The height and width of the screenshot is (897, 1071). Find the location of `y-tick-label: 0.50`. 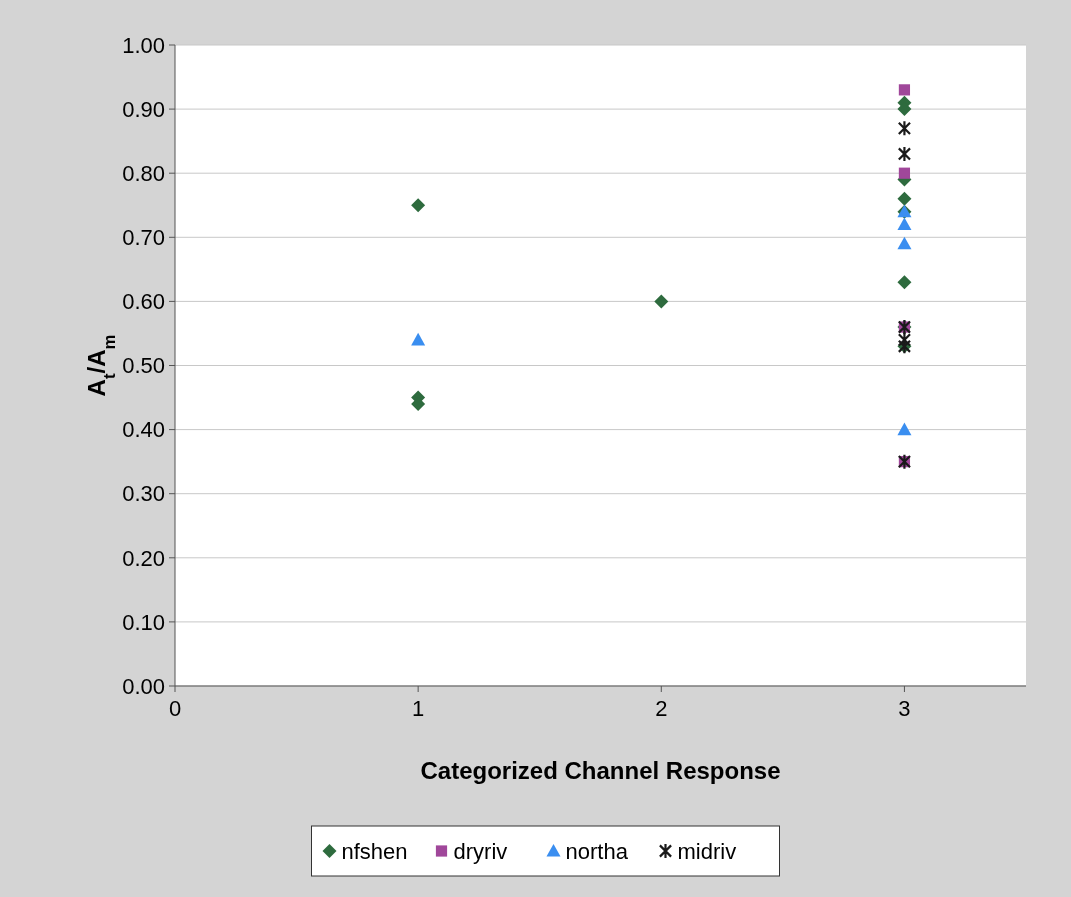

y-tick-label: 0.50 is located at coordinates (143, 366).